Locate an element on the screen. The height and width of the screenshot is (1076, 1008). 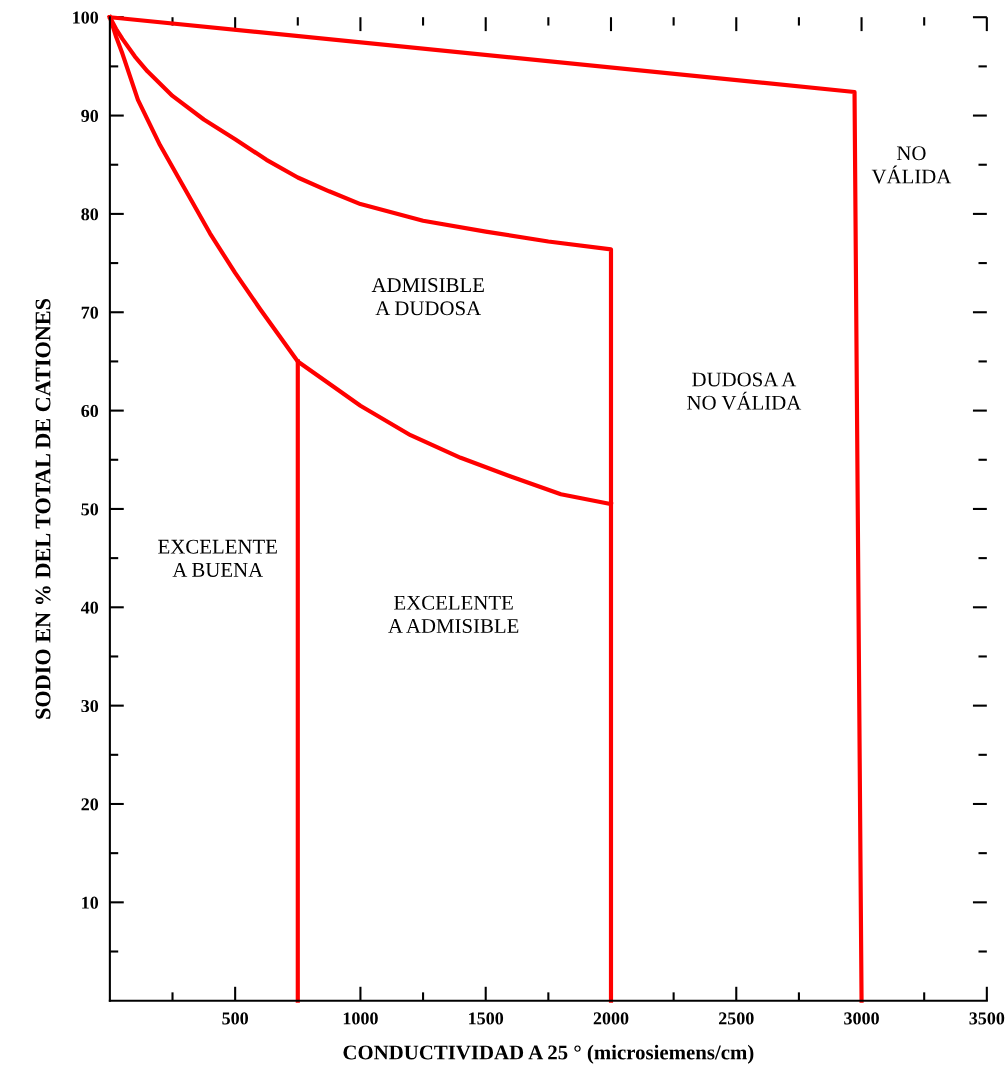
y-tick-label: 30 is located at coordinates (90, 706).